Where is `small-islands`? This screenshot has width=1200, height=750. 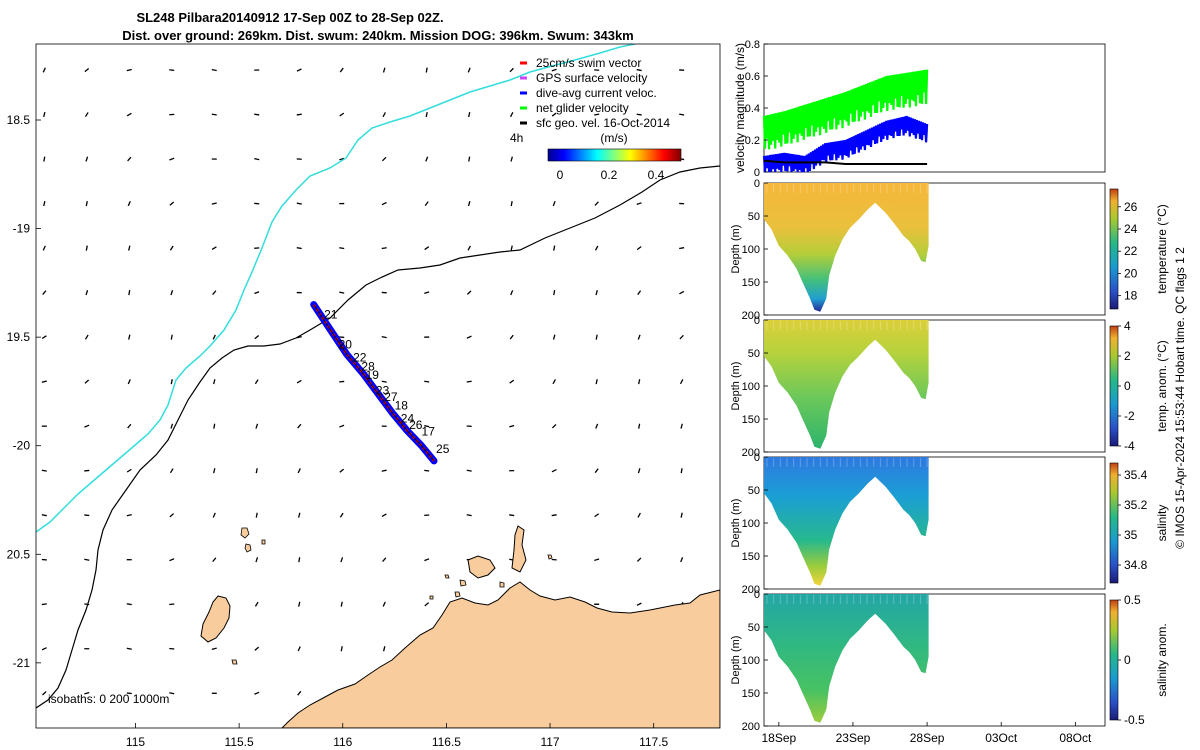
small-islands is located at coordinates (392, 596).